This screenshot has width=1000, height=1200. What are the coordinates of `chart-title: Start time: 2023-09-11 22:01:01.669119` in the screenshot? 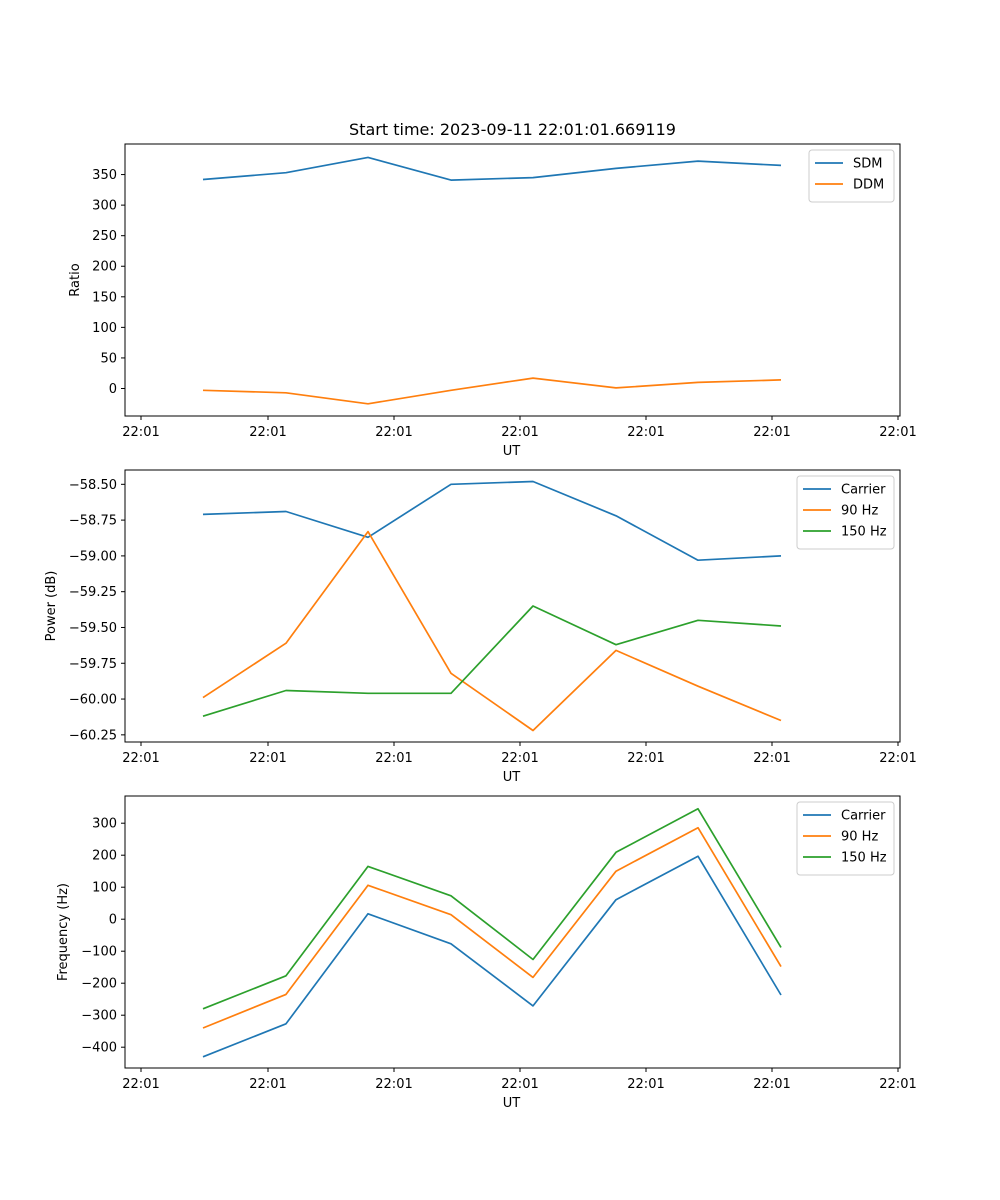 It's located at (512, 129).